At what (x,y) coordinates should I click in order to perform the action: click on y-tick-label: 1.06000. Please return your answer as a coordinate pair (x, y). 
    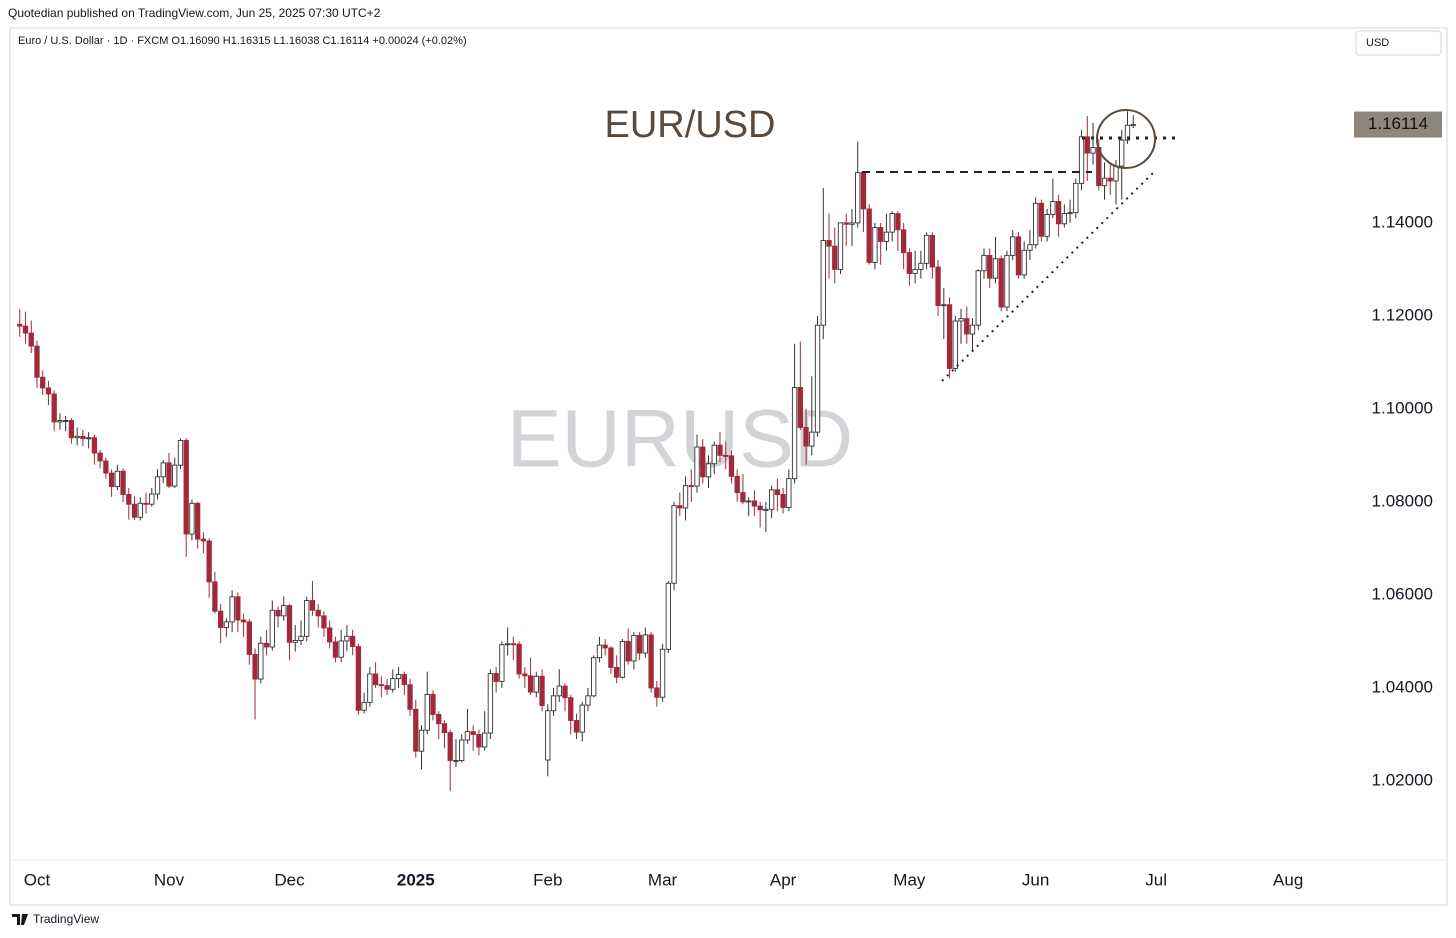
    Looking at the image, I should click on (1402, 593).